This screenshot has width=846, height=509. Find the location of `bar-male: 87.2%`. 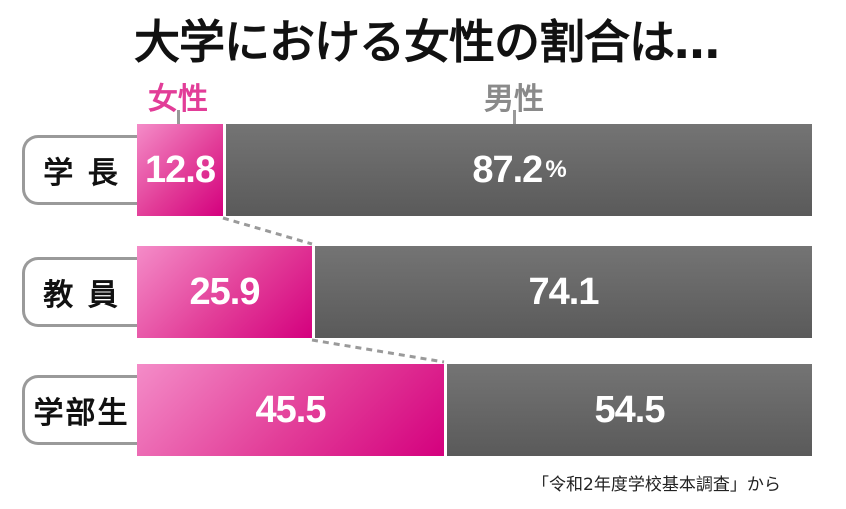

bar-male: 87.2% is located at coordinates (517, 170).